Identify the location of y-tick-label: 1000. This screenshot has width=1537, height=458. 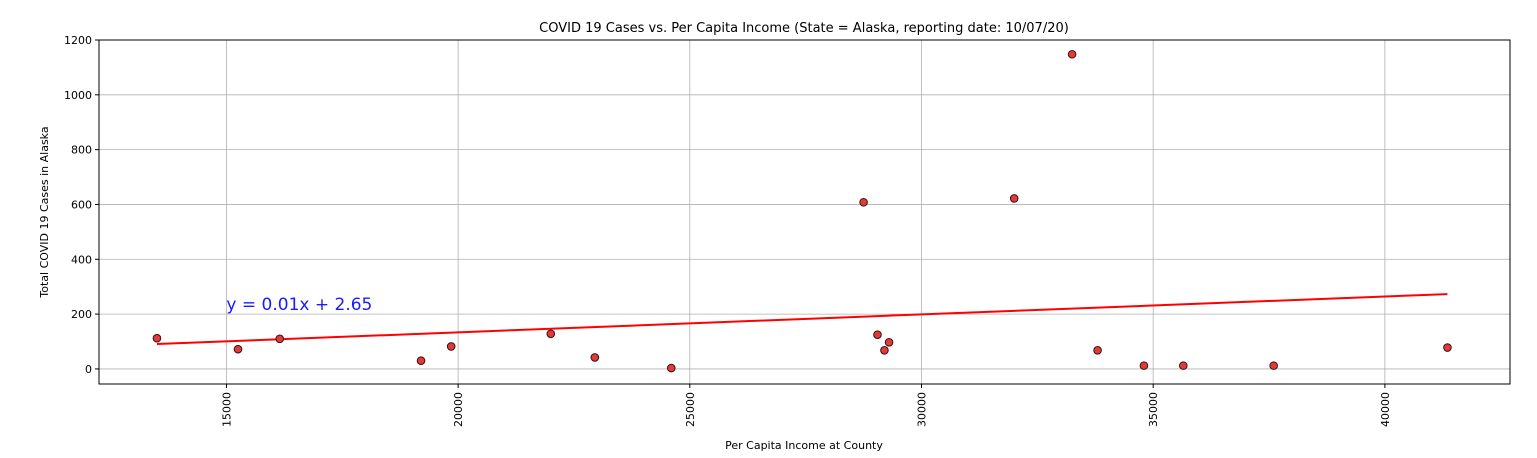
(78, 95).